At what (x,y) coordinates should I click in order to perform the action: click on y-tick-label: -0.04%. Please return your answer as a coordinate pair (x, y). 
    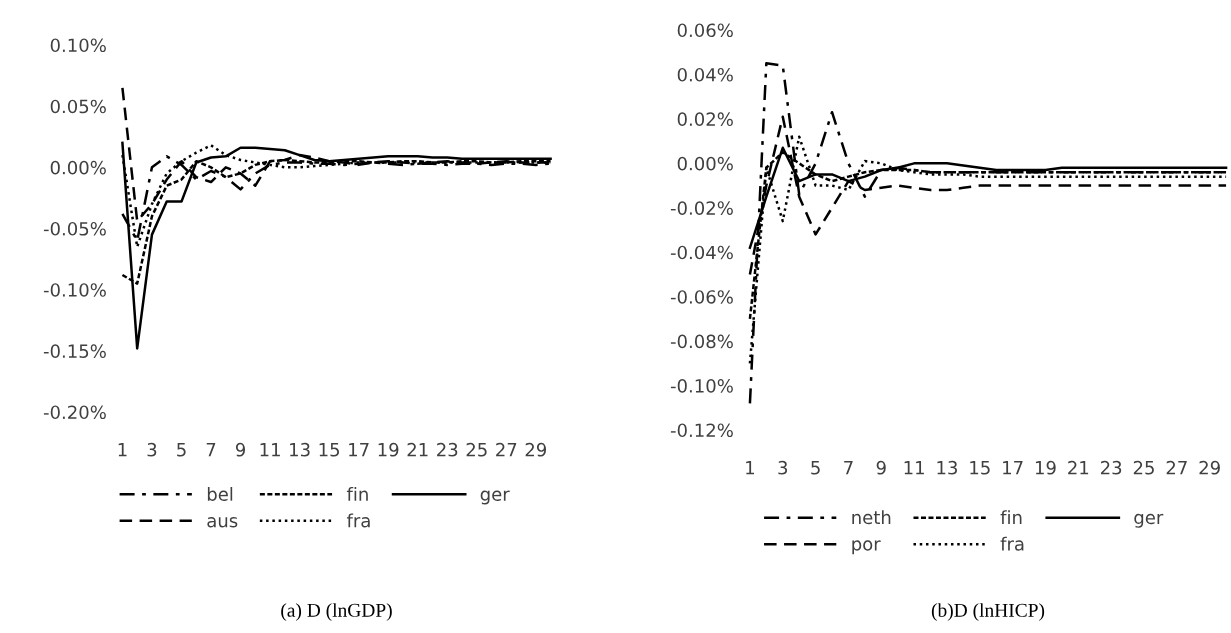
    Looking at the image, I should click on (701, 252).